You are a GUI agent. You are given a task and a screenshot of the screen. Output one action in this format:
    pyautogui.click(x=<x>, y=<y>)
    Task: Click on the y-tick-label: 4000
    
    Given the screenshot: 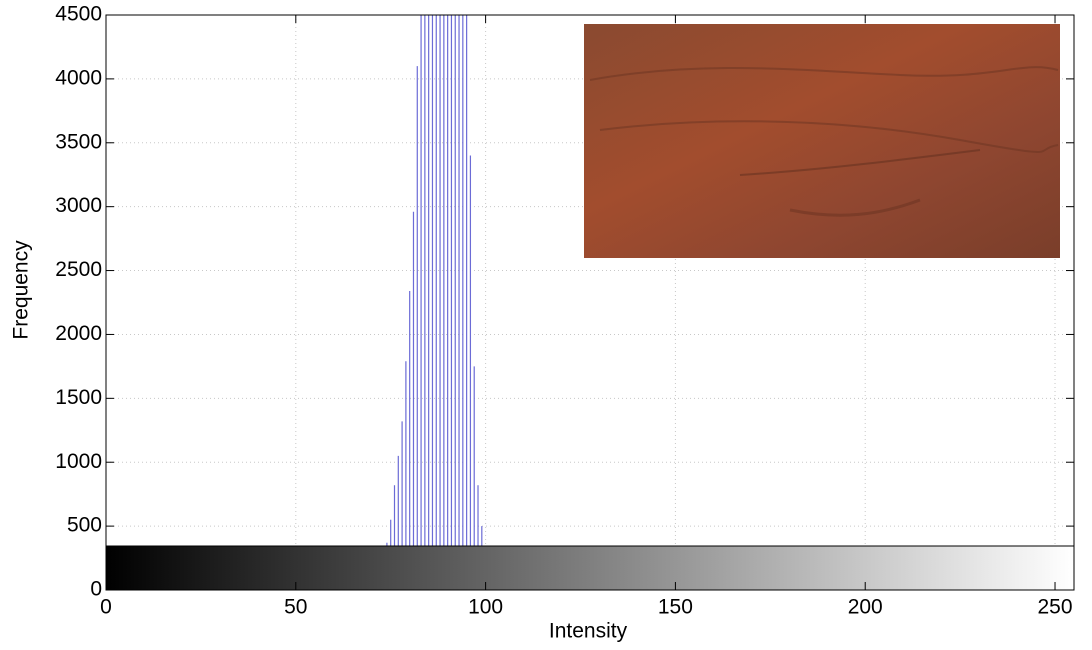 What is the action you would take?
    pyautogui.click(x=78, y=77)
    